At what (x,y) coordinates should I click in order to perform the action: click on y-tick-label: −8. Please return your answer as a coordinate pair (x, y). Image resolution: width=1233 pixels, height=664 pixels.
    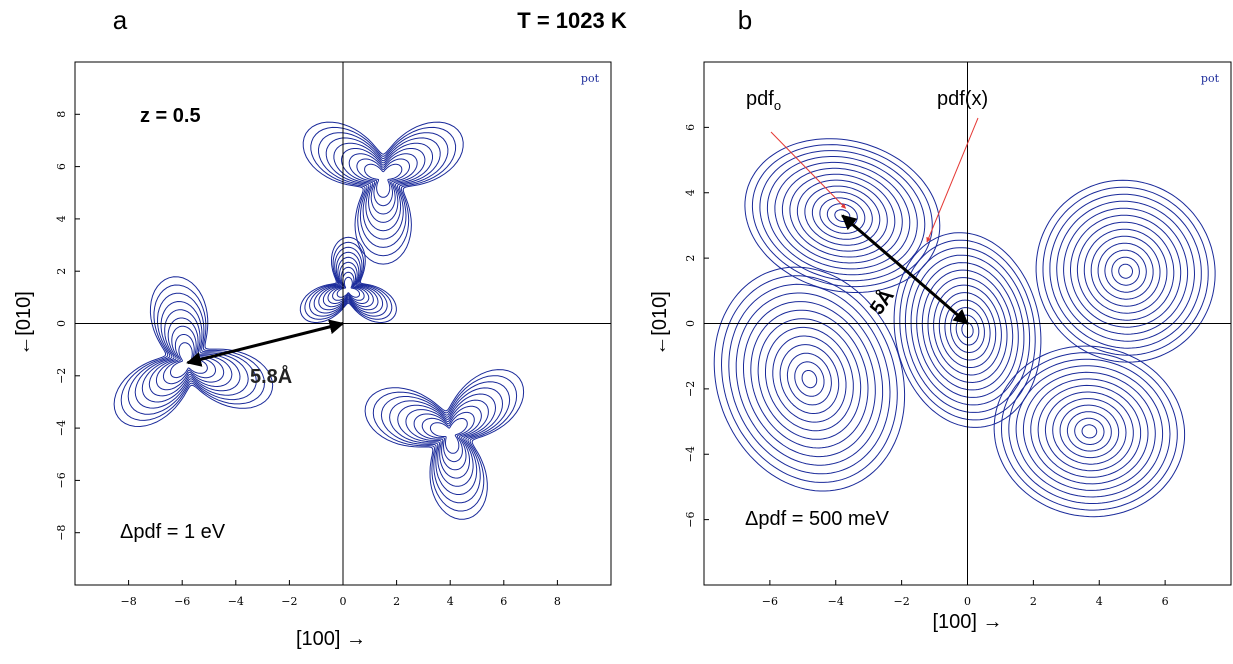
    Looking at the image, I should click on (61, 533).